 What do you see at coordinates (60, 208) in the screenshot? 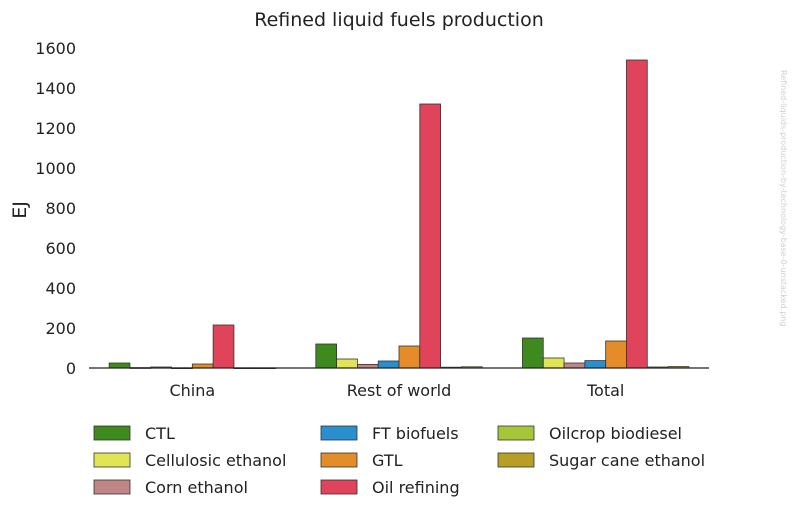
I see `y-tick-label: 800` at bounding box center [60, 208].